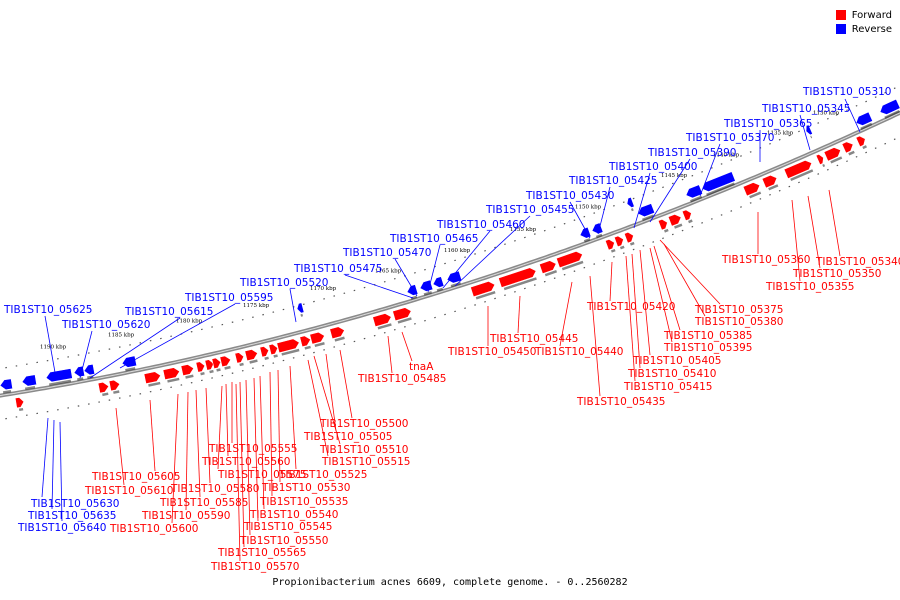 This screenshot has width=900, height=600. What do you see at coordinates (106, 325) in the screenshot?
I see `reverse-gene-label: TIB1ST10_05620` at bounding box center [106, 325].